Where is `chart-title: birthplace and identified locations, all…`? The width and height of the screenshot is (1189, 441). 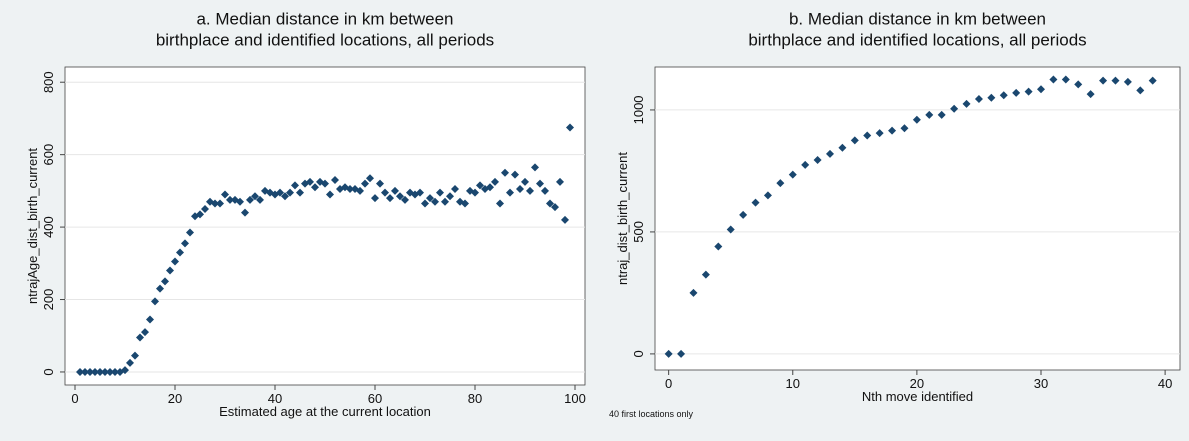 chart-title: birthplace and identified locations, all… is located at coordinates (325, 39).